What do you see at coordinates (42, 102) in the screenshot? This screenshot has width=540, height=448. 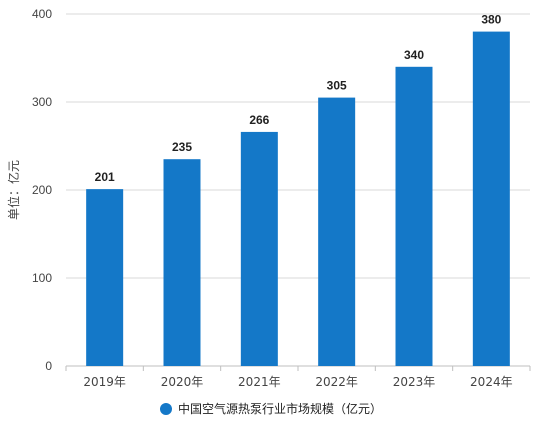 I see `y-tick-label: 300` at bounding box center [42, 102].